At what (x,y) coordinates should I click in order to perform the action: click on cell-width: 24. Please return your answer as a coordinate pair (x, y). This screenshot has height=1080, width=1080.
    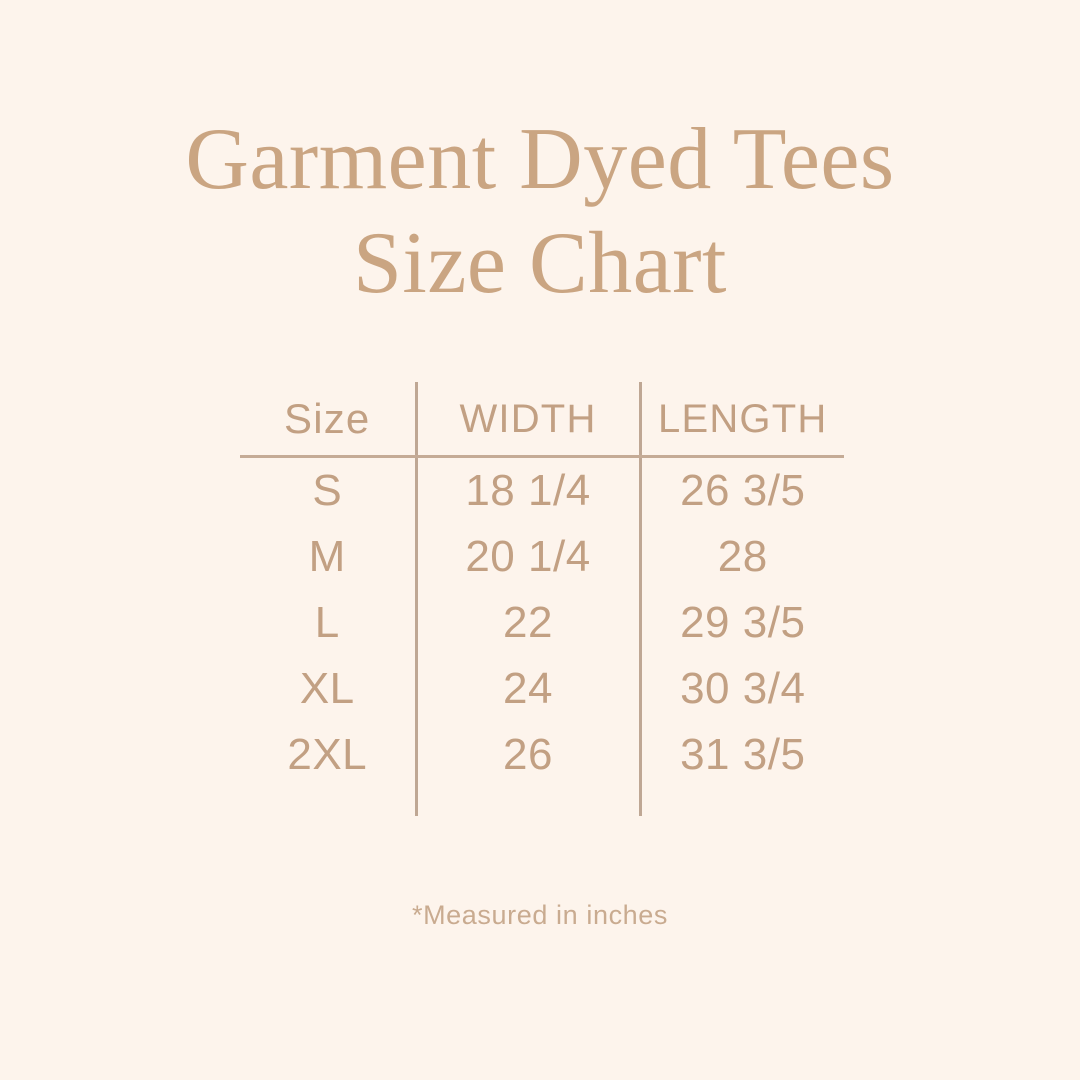
    Looking at the image, I should click on (527, 689).